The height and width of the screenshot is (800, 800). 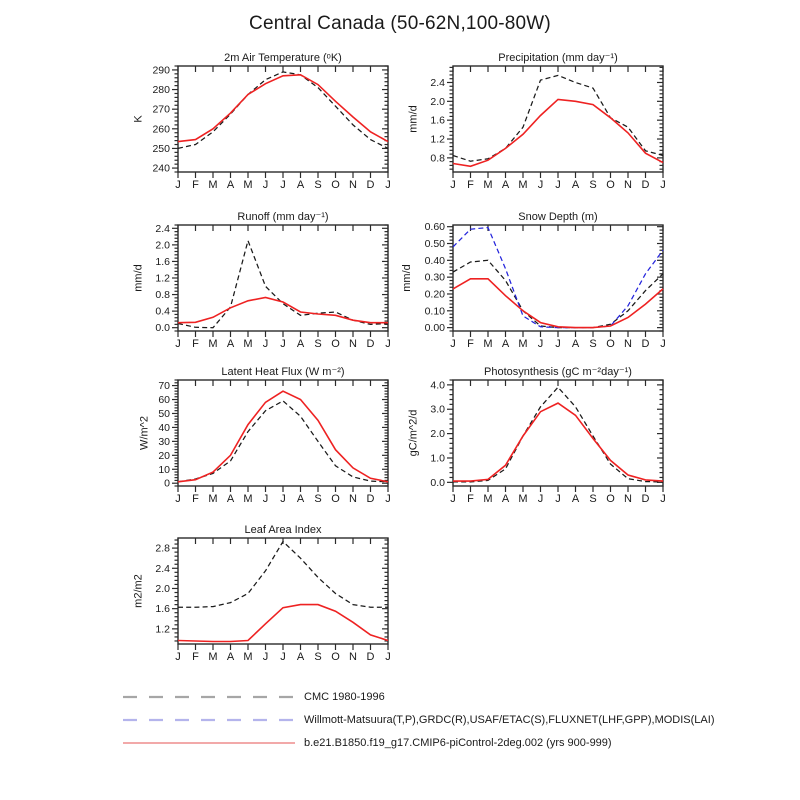 I want to click on temperature-month-label: F, so click(x=195, y=185).